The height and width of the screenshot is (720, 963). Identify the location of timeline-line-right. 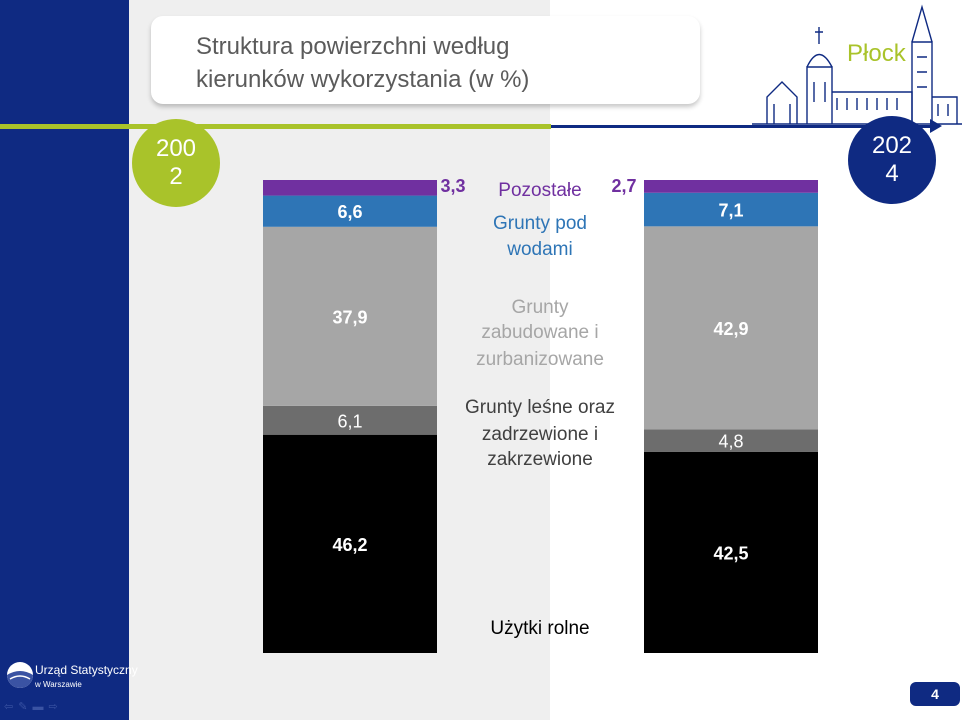
(742, 126).